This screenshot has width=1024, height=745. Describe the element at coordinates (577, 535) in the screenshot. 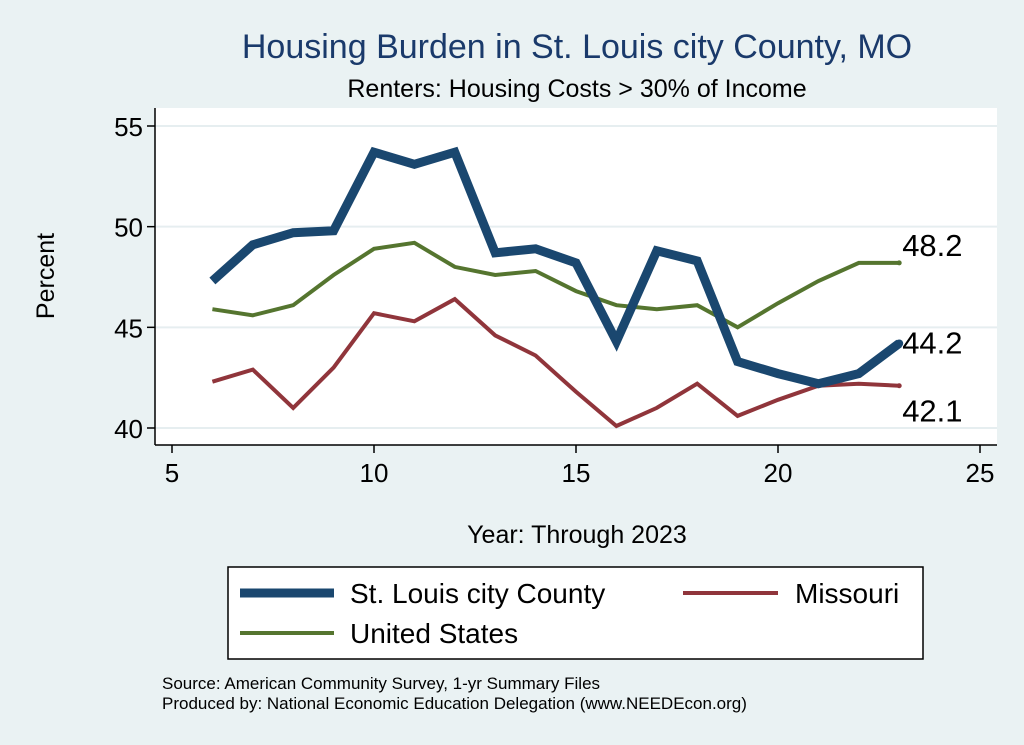

I see `x-axis-title: Year: Through 2023` at that location.